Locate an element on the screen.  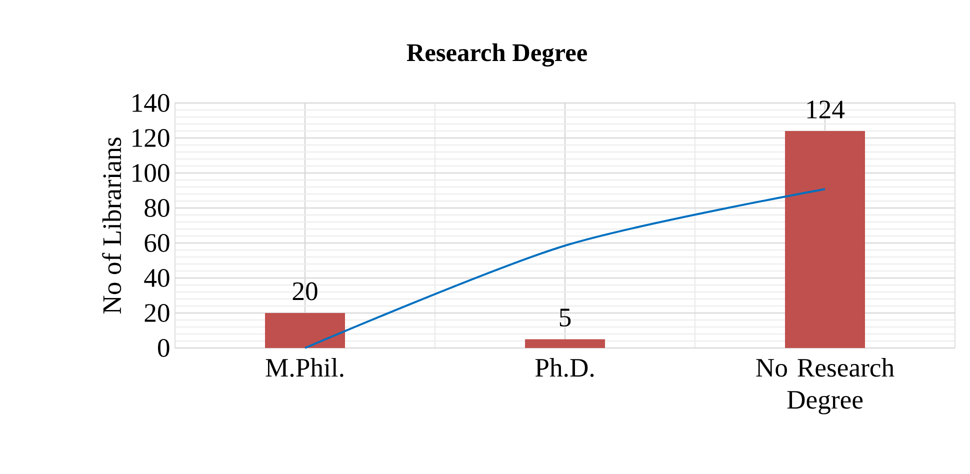
y-tick-label: 120 is located at coordinates (151, 137).